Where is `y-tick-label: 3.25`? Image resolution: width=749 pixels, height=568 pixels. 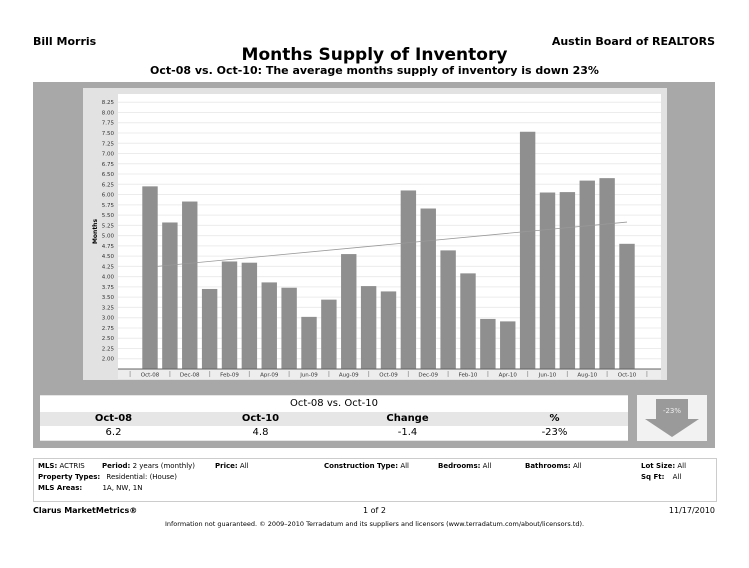 y-tick-label: 3.25 is located at coordinates (108, 308).